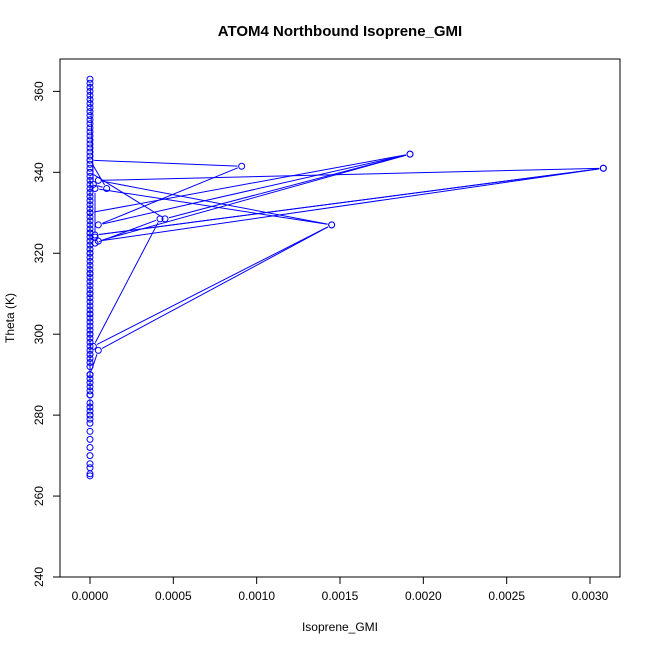  Describe the element at coordinates (90, 596) in the screenshot. I see `x-tick-label: 0.0000` at that location.